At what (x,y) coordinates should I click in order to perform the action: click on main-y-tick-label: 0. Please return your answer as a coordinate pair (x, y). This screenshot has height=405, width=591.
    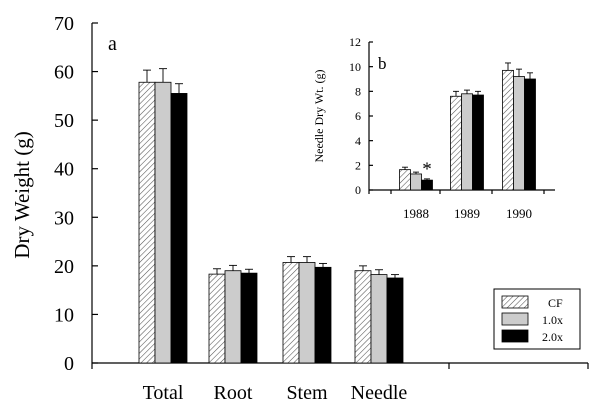
    Looking at the image, I should click on (69, 364).